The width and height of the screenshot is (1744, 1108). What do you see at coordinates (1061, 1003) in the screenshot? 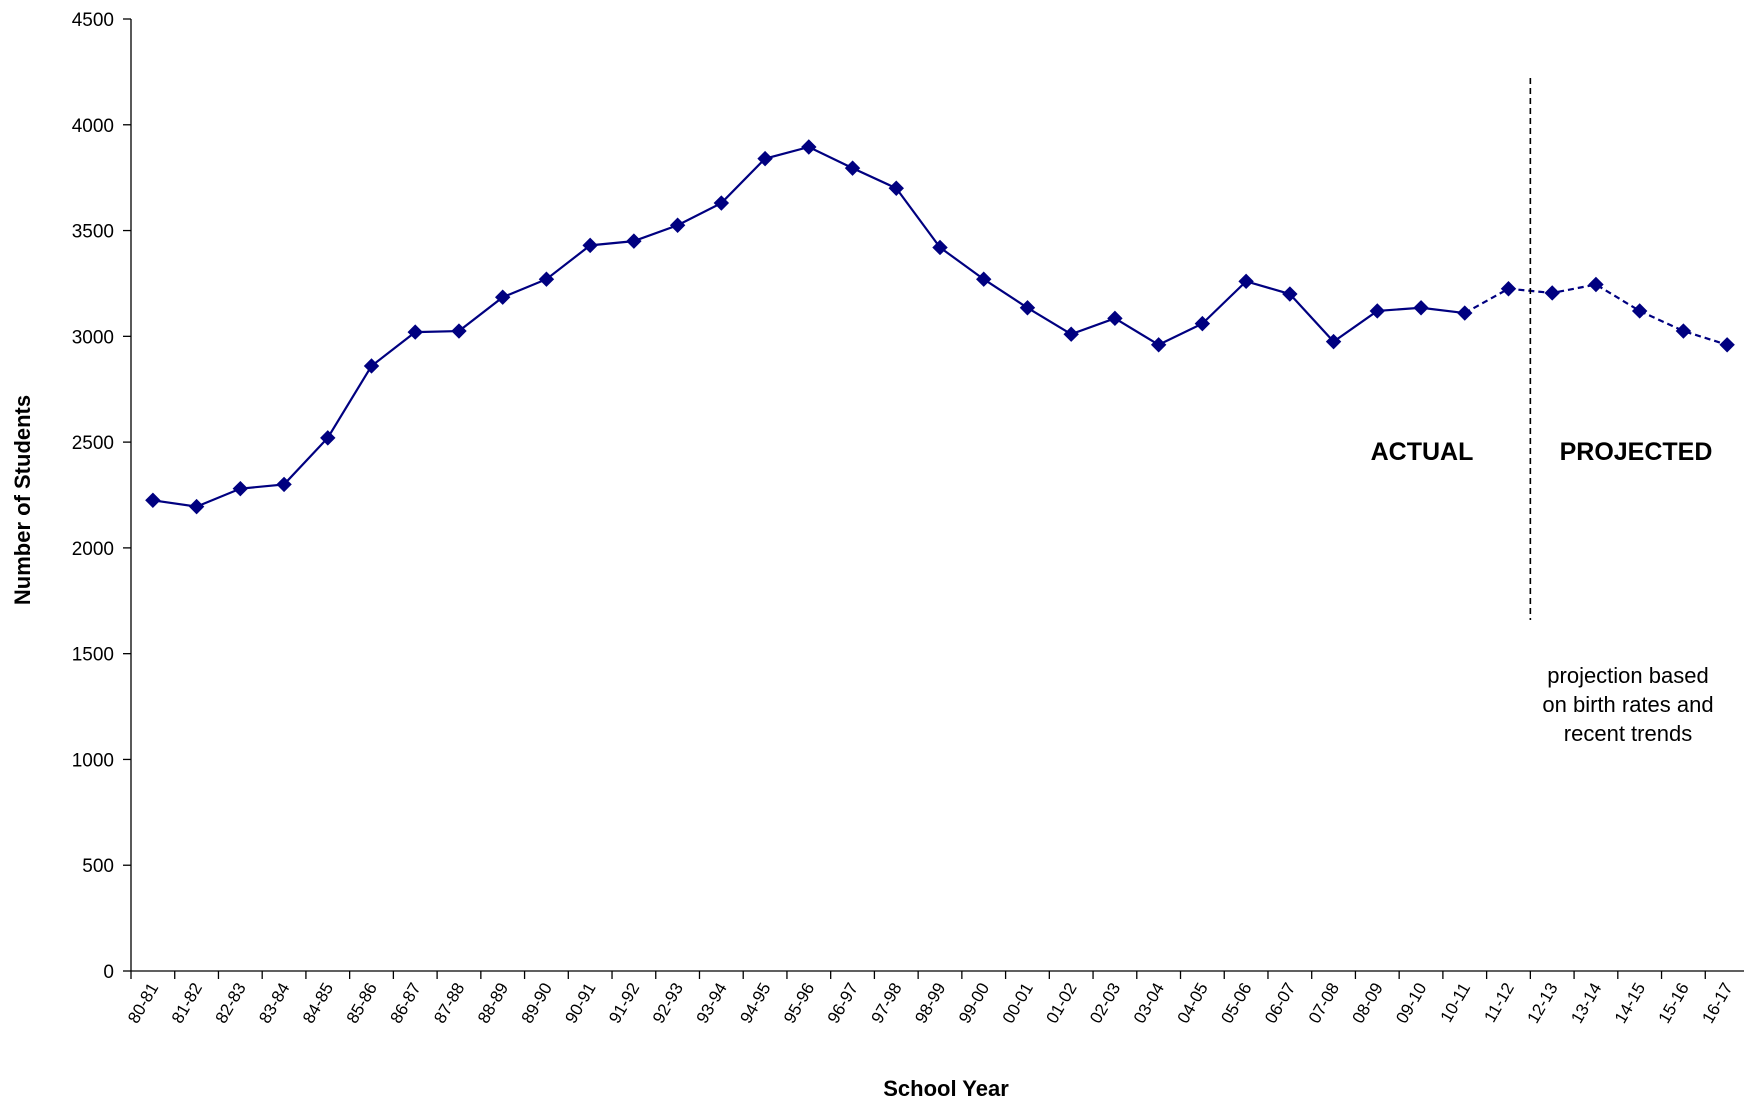
I see `x-tick-label: 01-02` at bounding box center [1061, 1003].